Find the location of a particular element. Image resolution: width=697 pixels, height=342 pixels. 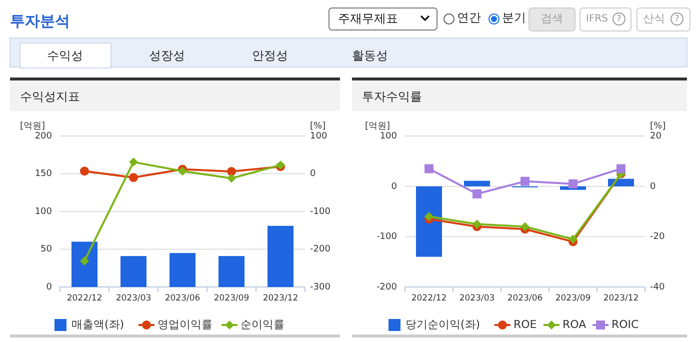

y2-tick-label: 20 is located at coordinates (656, 136).